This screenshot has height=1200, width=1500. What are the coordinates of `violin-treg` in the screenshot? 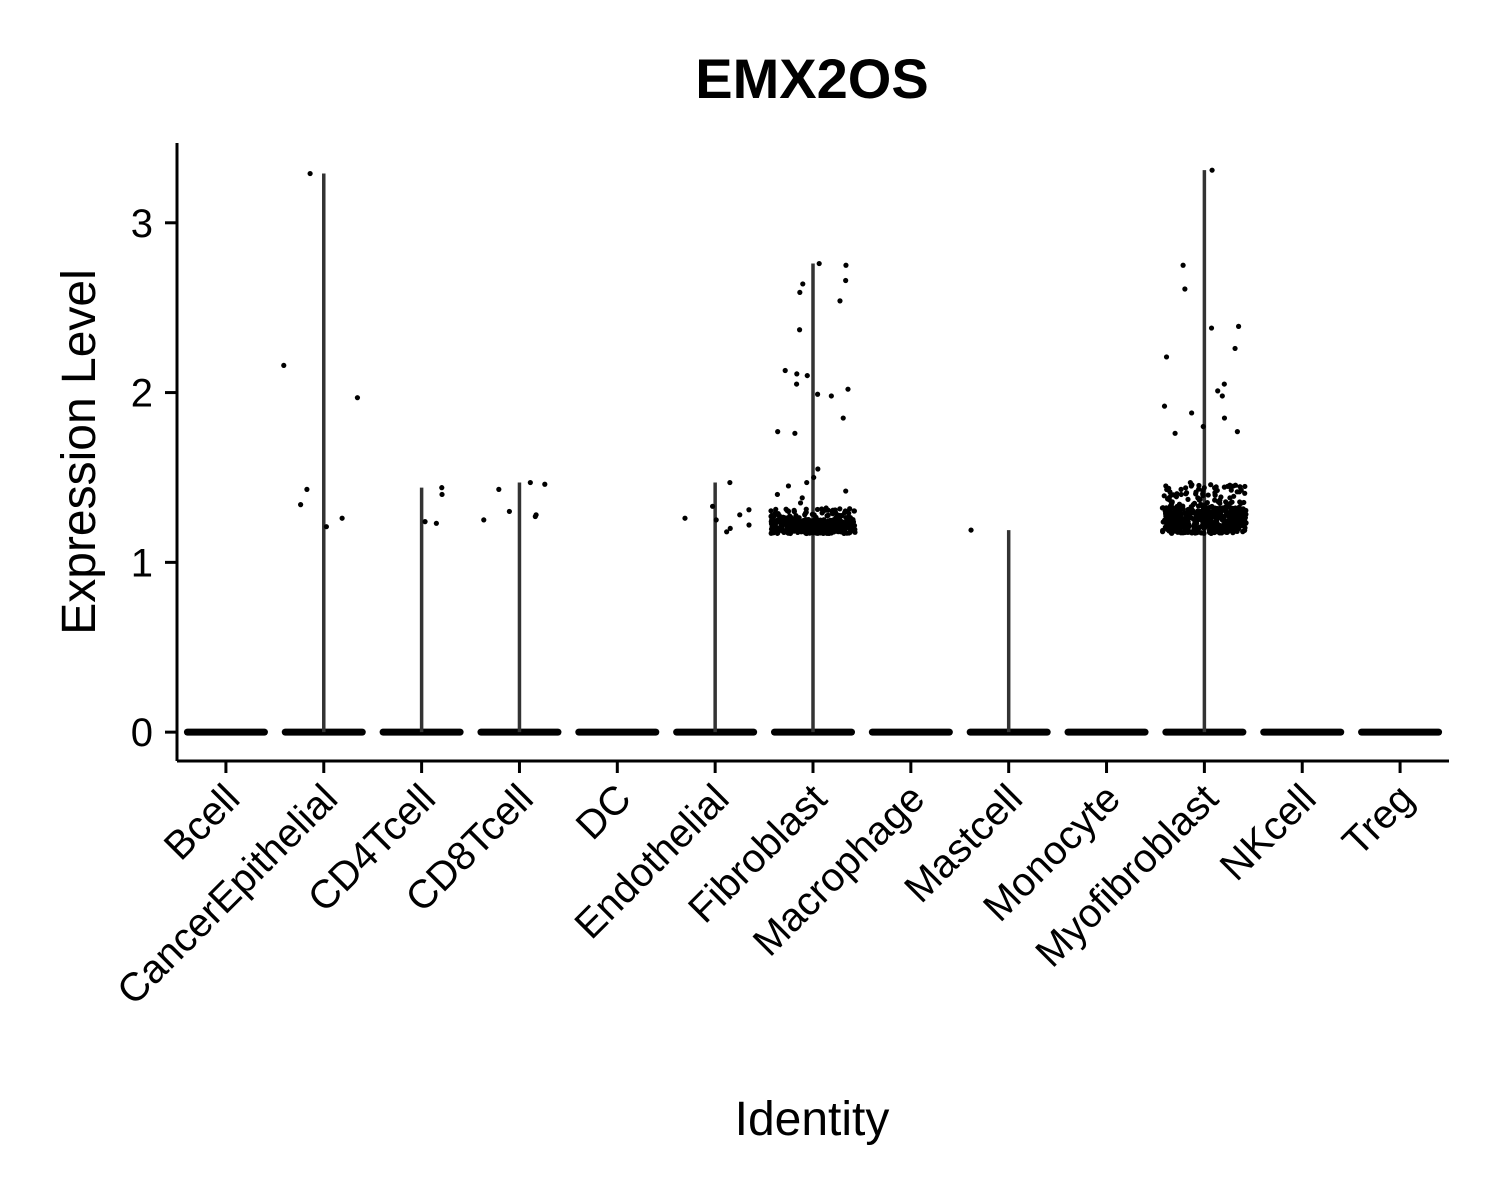 It's located at (1400, 732).